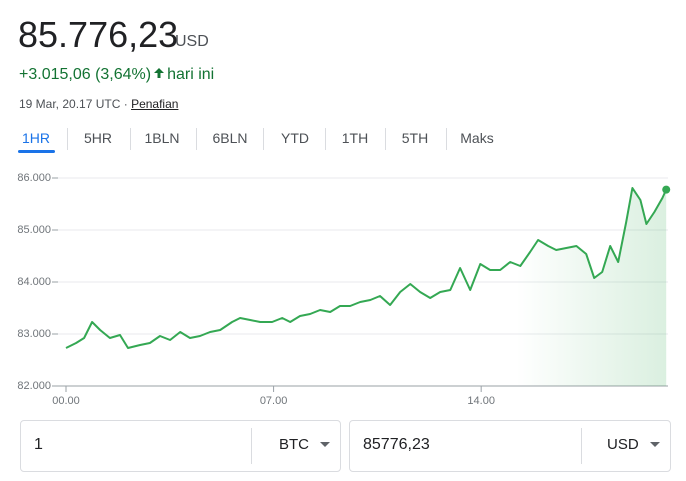  I want to click on up-arrow, so click(159, 73).